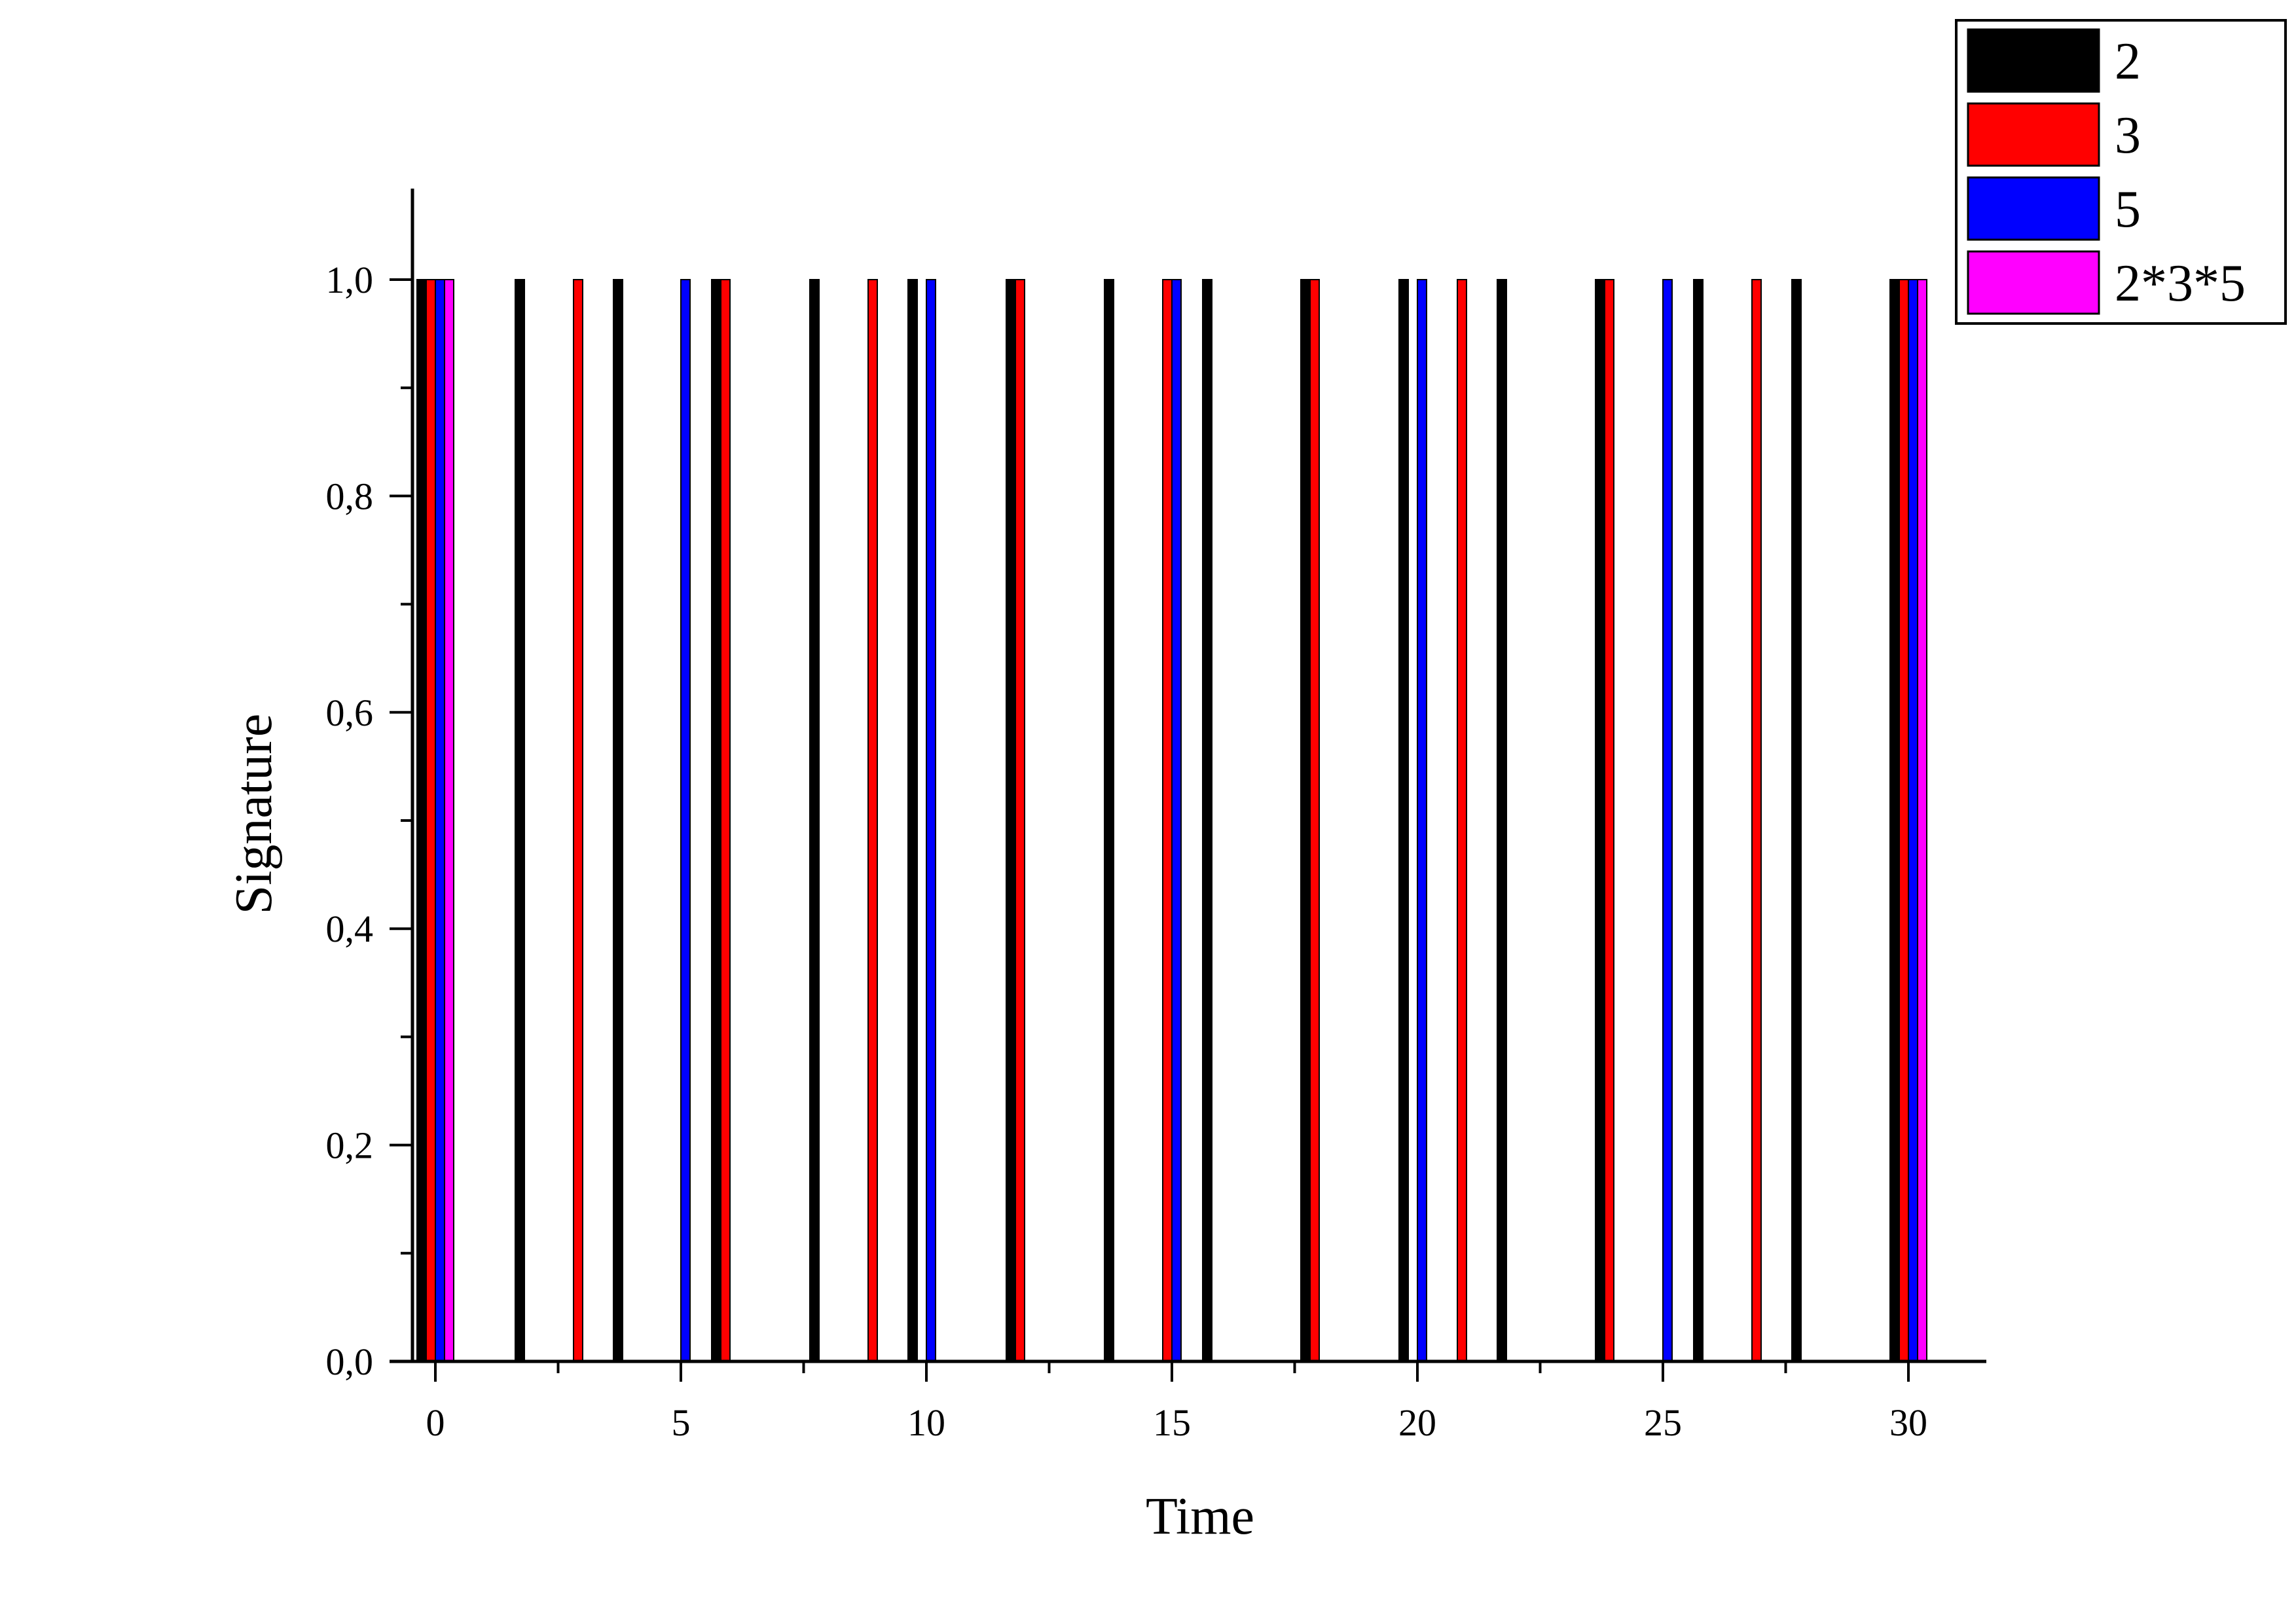  I want to click on legend-label-2-3-5: 2*3*5, so click(2180, 283).